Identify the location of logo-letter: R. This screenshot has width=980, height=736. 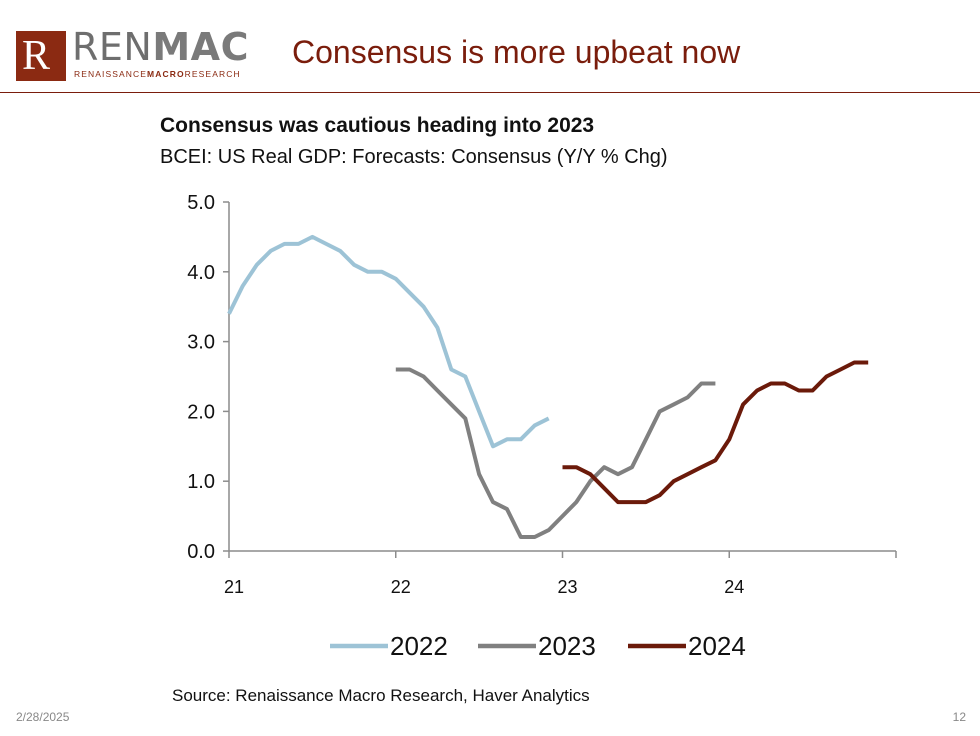
(36, 56).